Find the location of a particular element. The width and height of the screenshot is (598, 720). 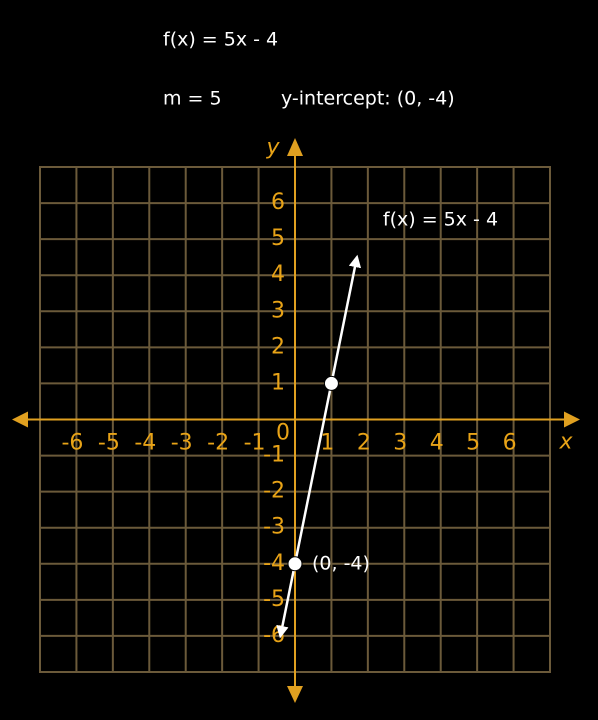

x-tick-label: 6 is located at coordinates (510, 443).